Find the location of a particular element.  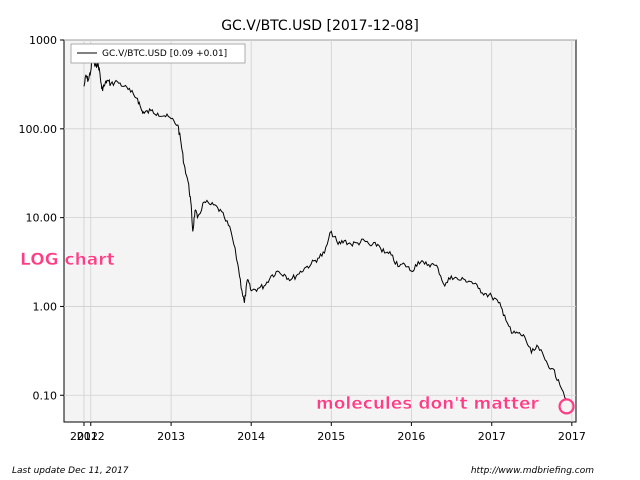

legend-box is located at coordinates (158, 53).